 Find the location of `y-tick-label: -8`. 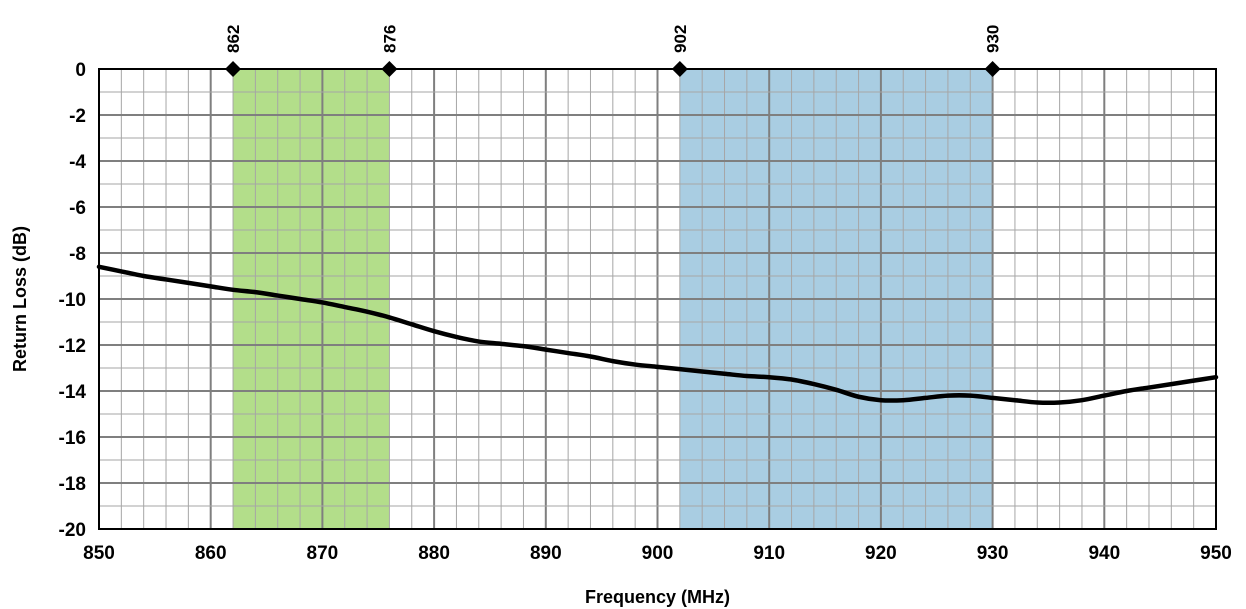

y-tick-label: -8 is located at coordinates (77, 254).